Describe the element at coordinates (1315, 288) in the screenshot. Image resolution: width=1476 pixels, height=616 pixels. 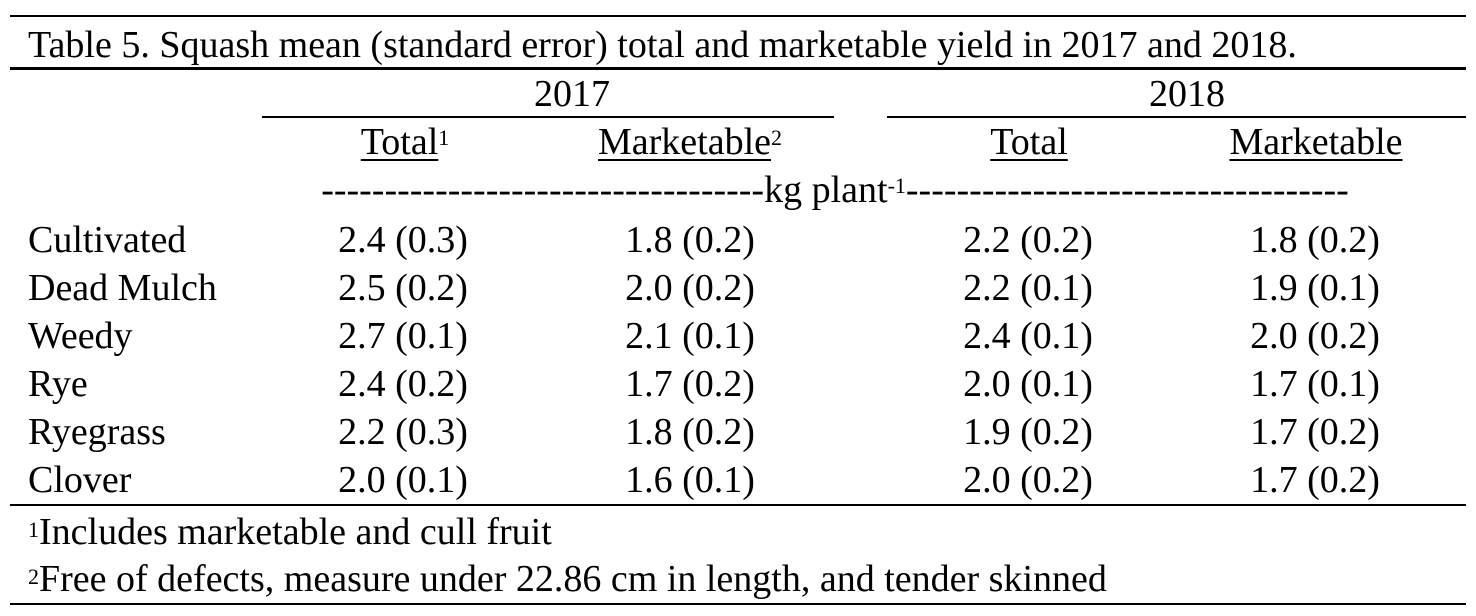
I see `table-cell: 1.9 (0.1)` at that location.